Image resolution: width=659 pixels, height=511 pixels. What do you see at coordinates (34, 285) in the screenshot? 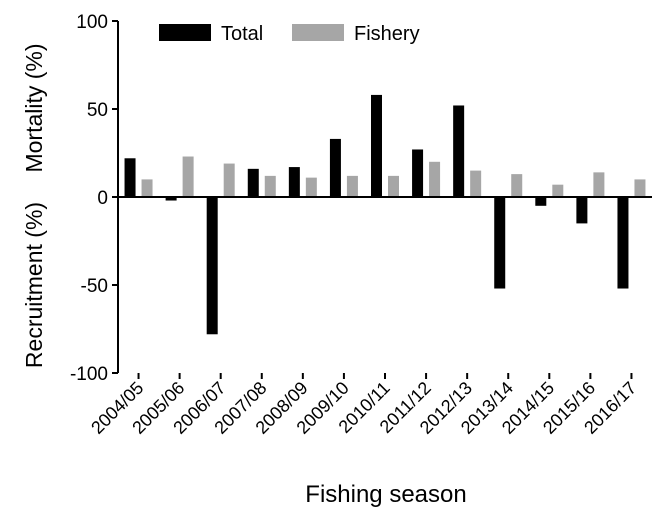
I see `y-axis-label-bottom: Recruitment (%)` at bounding box center [34, 285].